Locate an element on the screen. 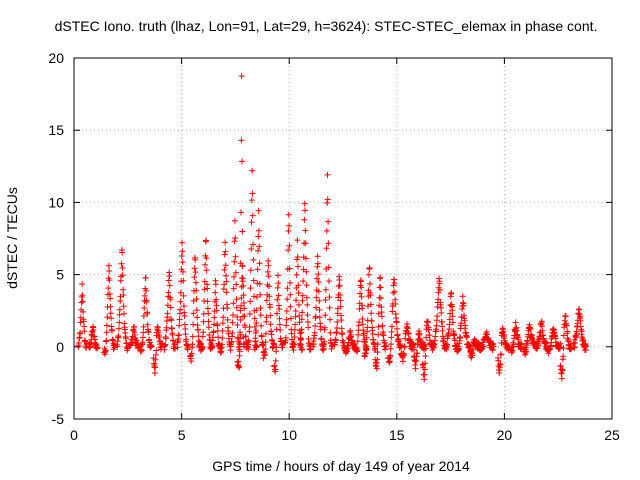  y-tick-label: 15 is located at coordinates (56, 130).